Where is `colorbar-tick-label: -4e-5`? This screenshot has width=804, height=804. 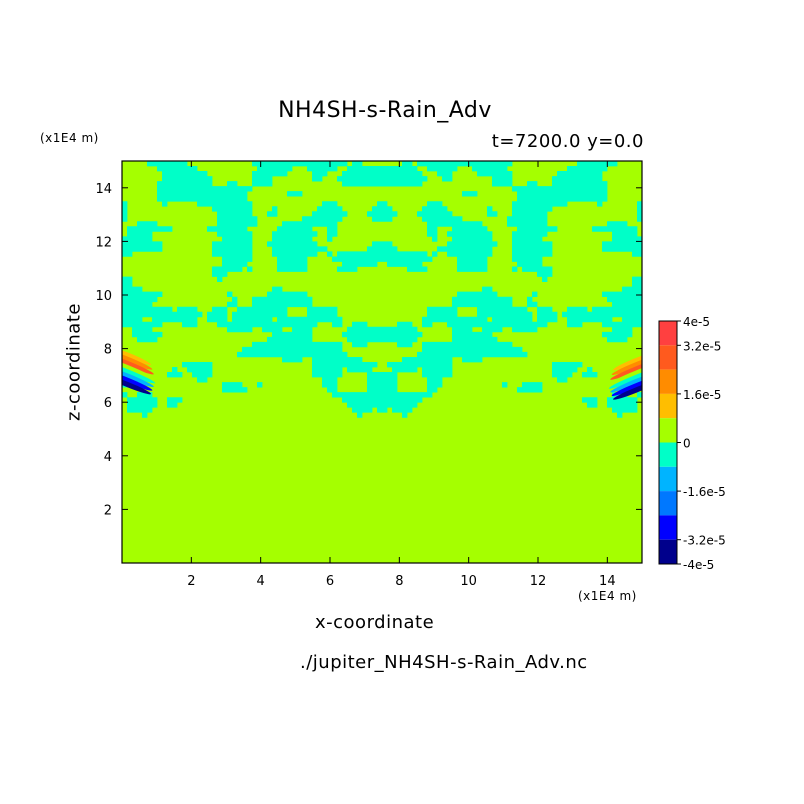 colorbar-tick-label: -4e-5 is located at coordinates (698, 565).